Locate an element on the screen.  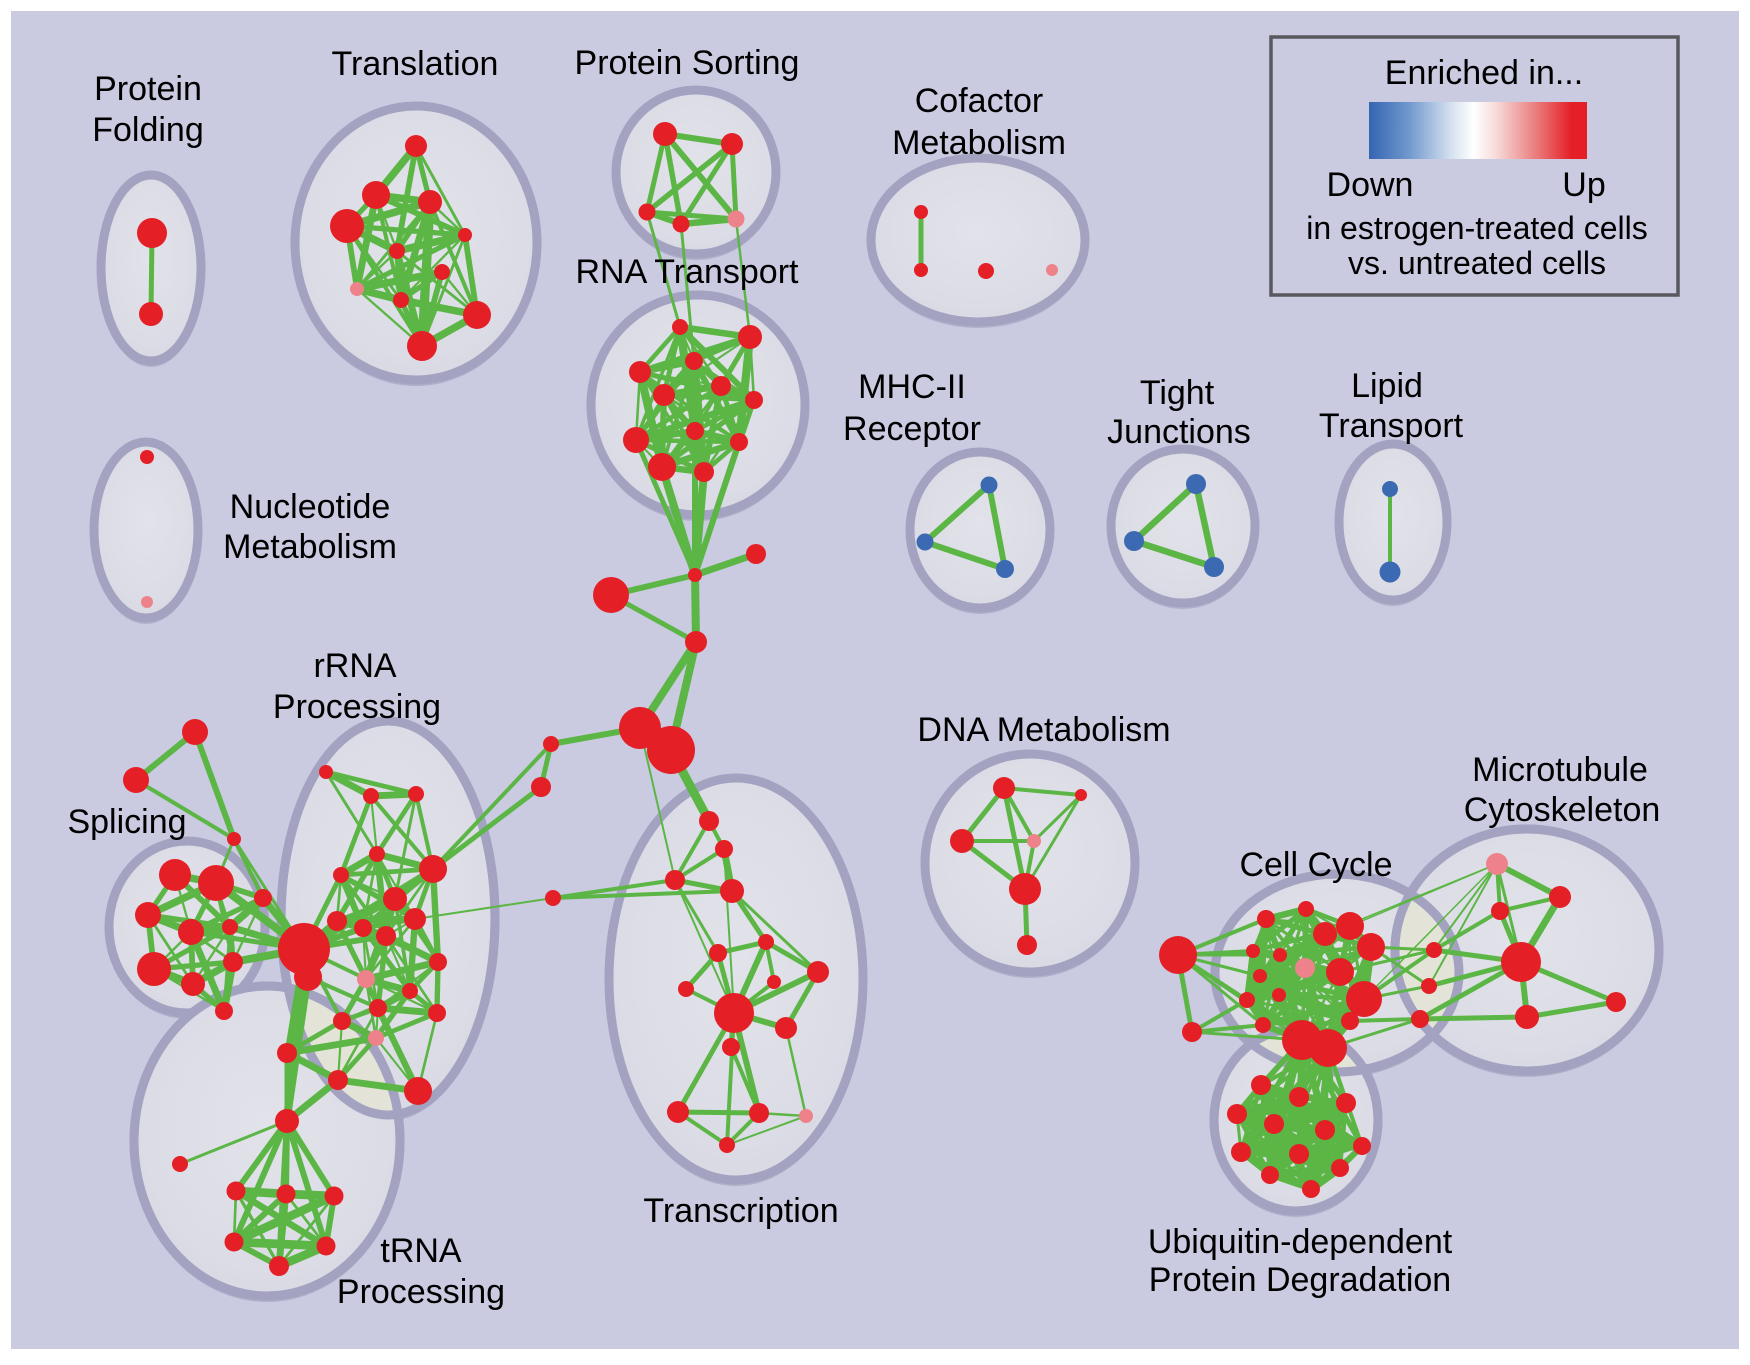
svg-text: Junctions is located at coordinates (1179, 432).